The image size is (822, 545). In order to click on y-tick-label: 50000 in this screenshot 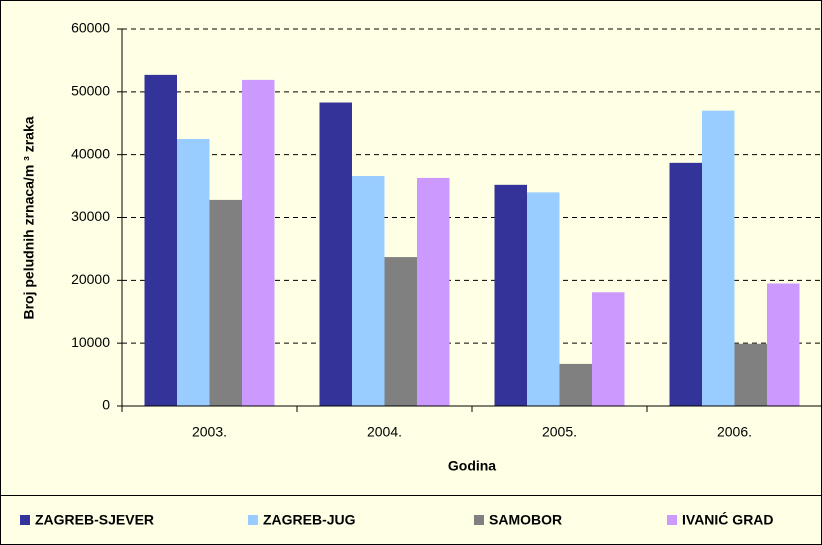, I will do `click(90, 91)`.